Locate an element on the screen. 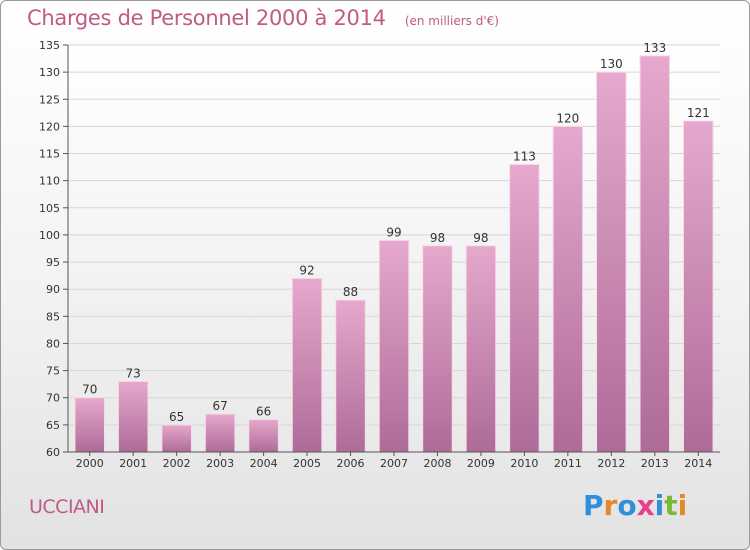 This screenshot has width=750, height=550. data-label: 120 is located at coordinates (567, 118).